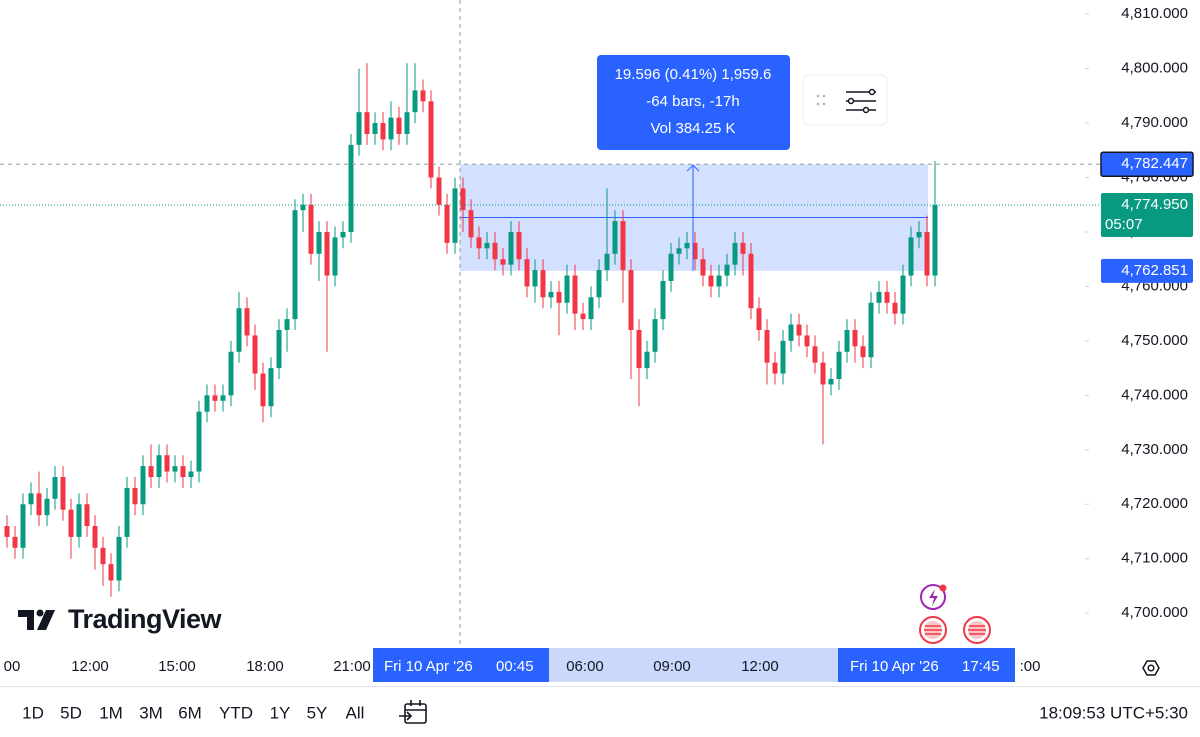 This screenshot has width=1200, height=737. What do you see at coordinates (33, 712) in the screenshot?
I see `range-button: 1D` at bounding box center [33, 712].